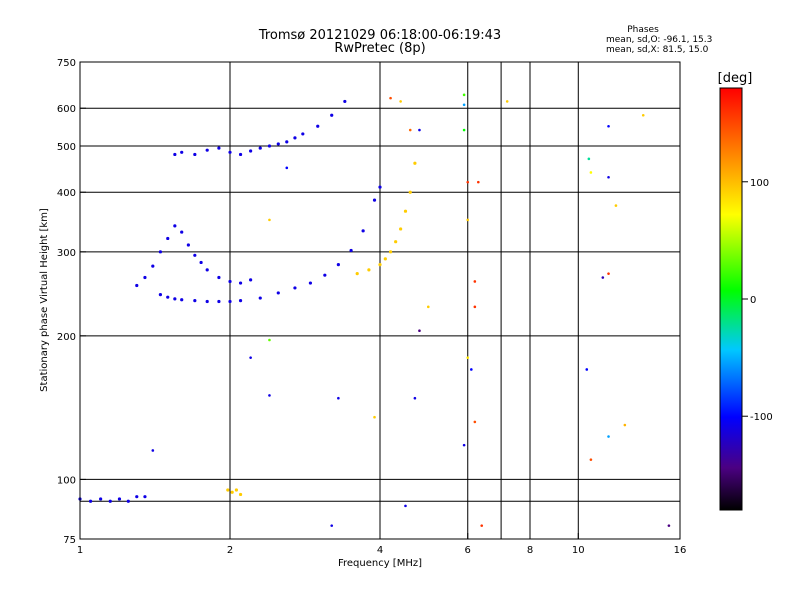 The width and height of the screenshot is (800, 605). I want to click on colorbar-tick-label: 0, so click(753, 300).